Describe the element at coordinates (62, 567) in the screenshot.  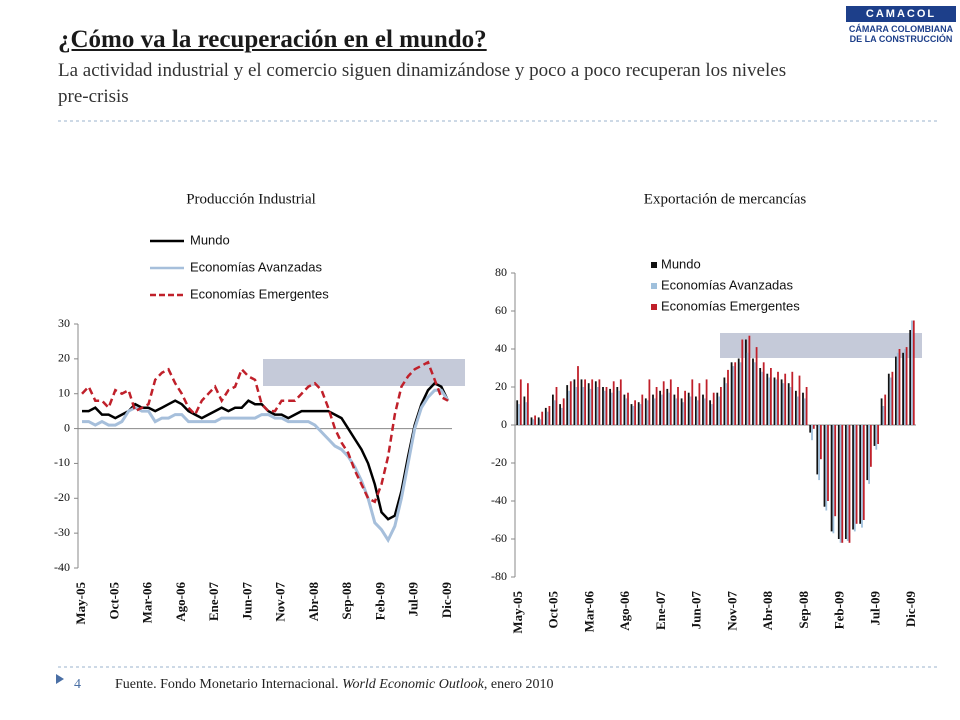
I see `y-tick-label: -40` at that location.